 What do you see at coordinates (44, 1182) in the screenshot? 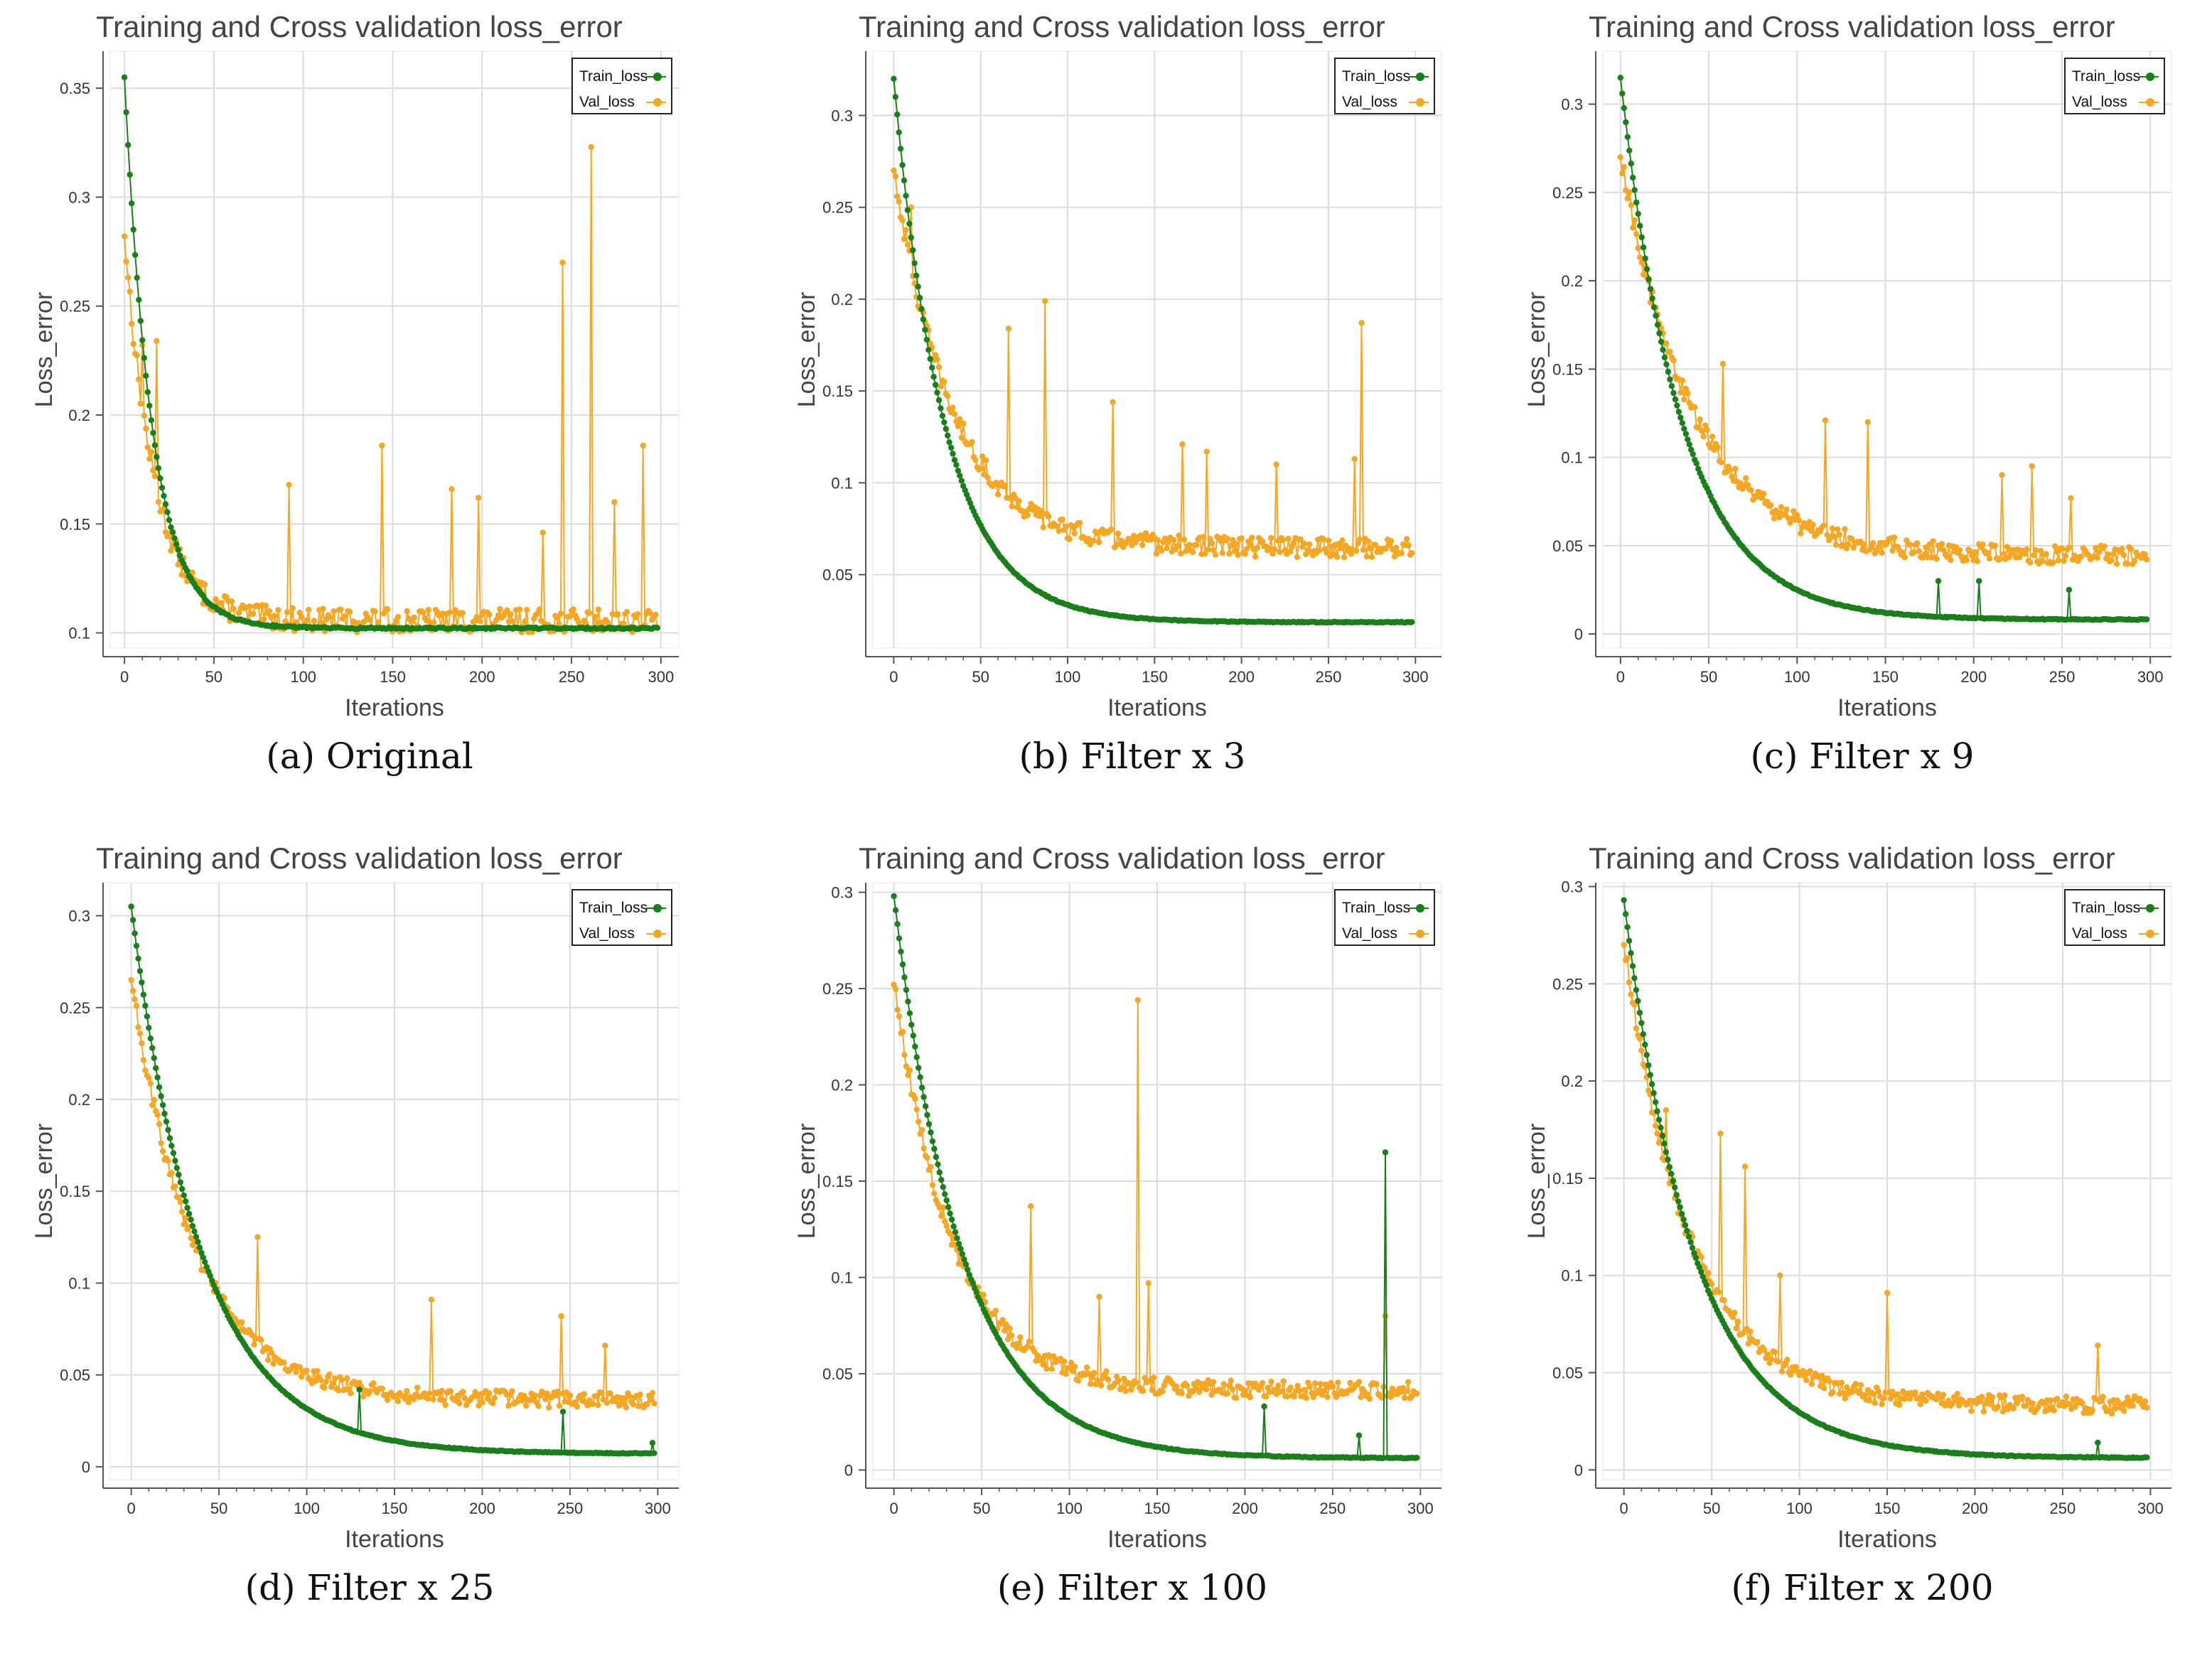
I see `y-axis-label: Loss_error` at bounding box center [44, 1182].